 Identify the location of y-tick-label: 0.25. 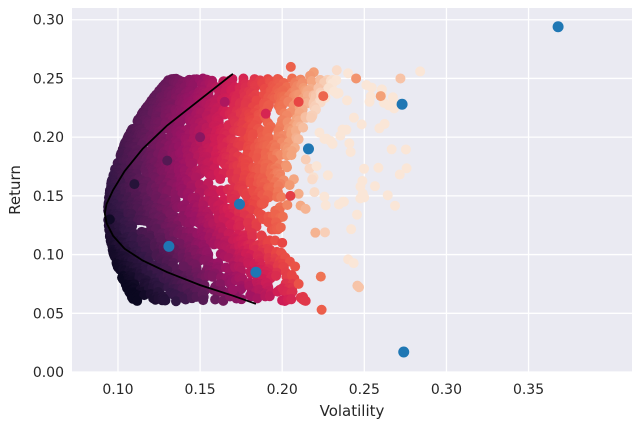
(48, 79).